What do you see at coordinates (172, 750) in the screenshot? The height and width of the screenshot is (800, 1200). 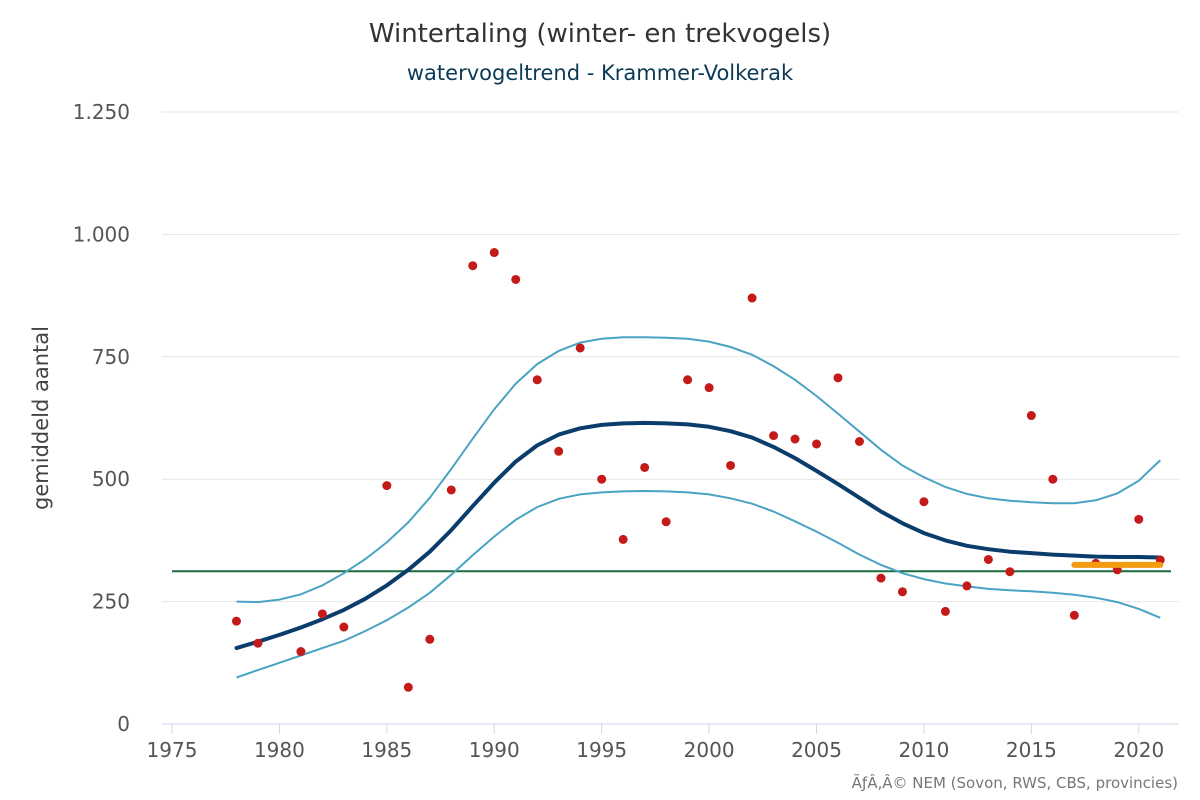 I see `x-tick-label: 1975` at bounding box center [172, 750].